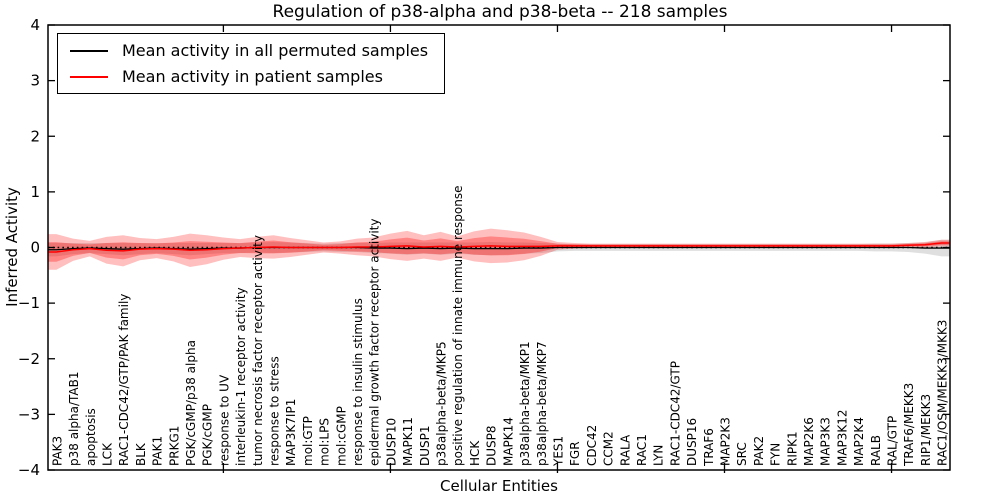  I want to click on x-category-label: PAK3, so click(57, 451).